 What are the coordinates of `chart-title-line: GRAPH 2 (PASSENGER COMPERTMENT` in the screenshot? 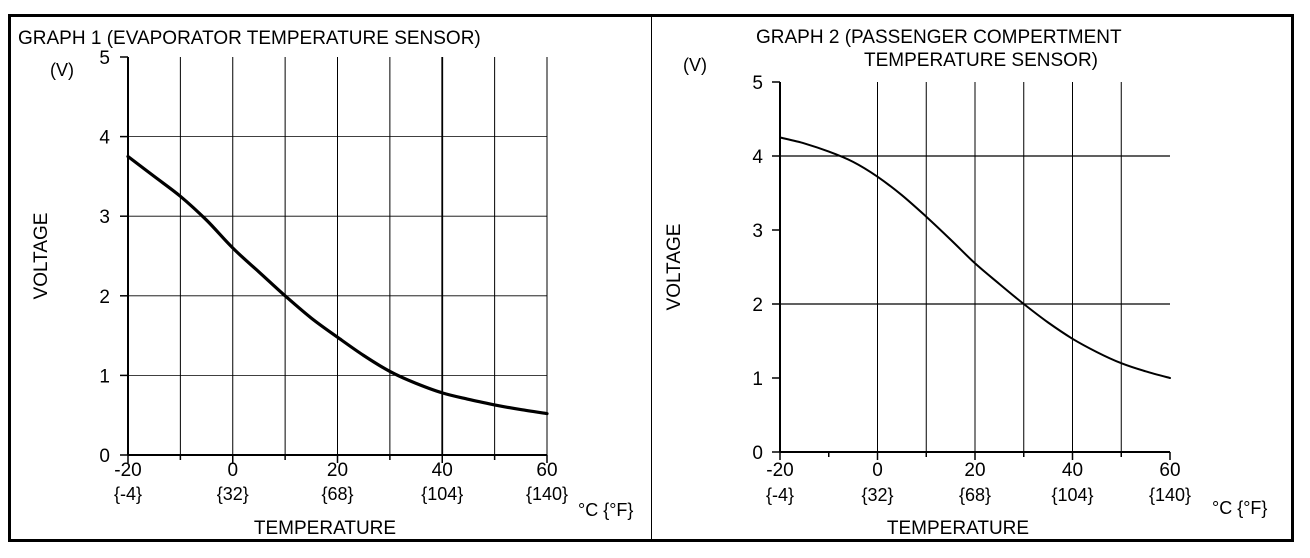 It's located at (939, 37).